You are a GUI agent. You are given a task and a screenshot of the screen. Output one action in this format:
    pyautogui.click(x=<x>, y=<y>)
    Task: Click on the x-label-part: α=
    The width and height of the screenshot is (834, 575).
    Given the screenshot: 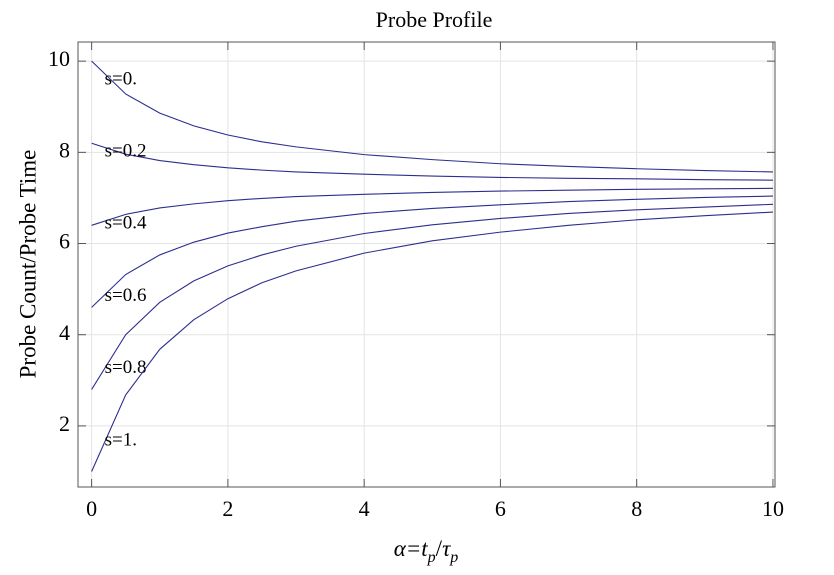 What is the action you would take?
    pyautogui.click(x=408, y=548)
    